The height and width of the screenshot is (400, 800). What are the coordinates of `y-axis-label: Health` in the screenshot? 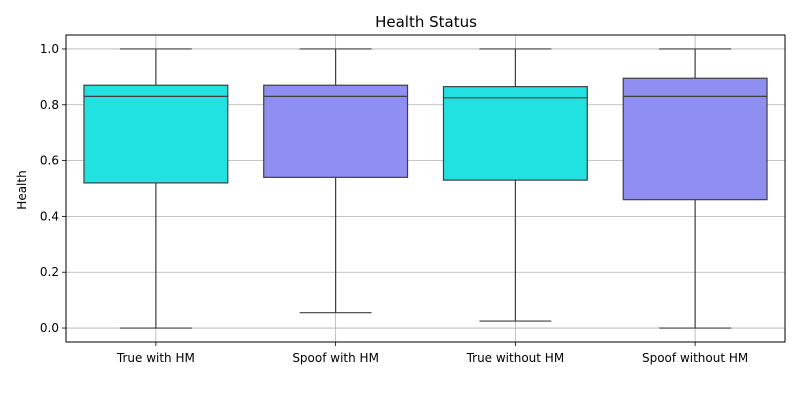 It's located at (22, 189).